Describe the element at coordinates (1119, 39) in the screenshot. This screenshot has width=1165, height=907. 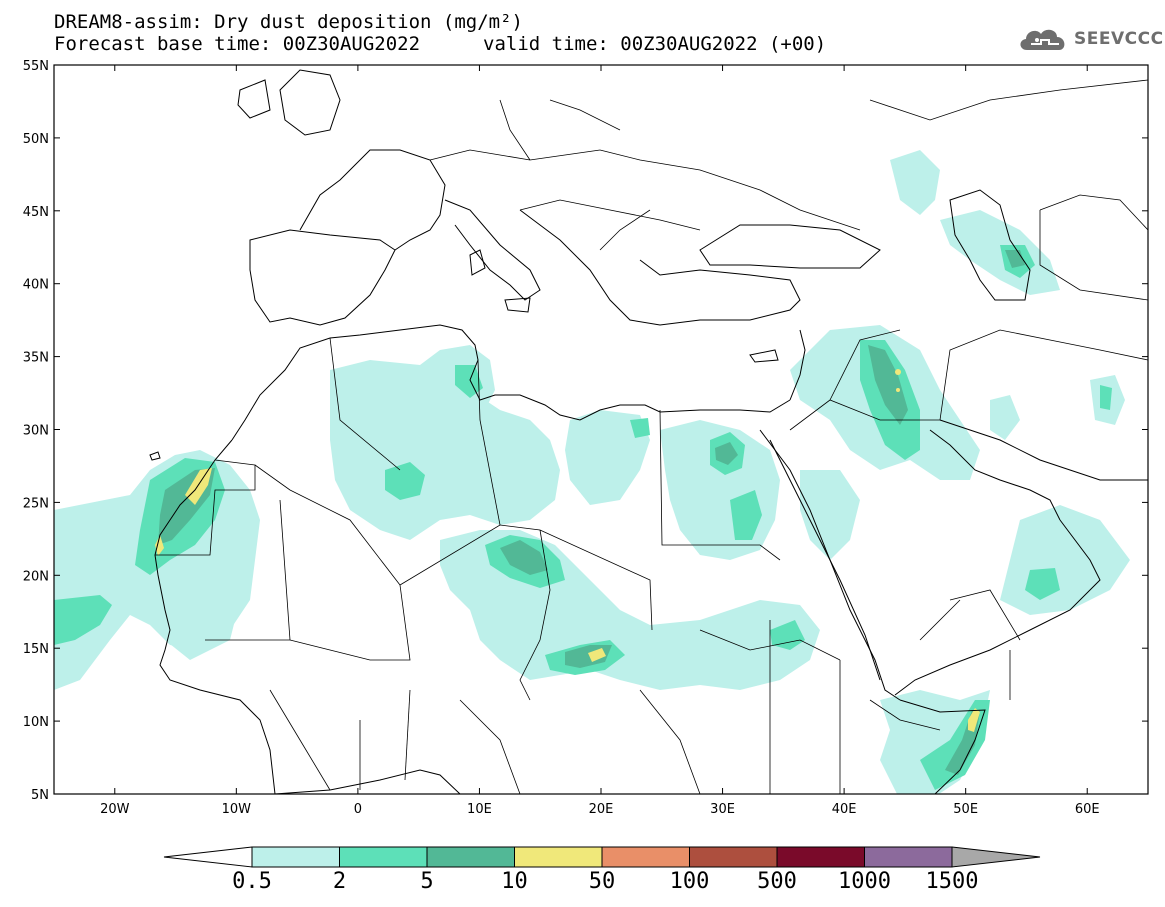
I see `logo-text: SEEVCCC` at that location.